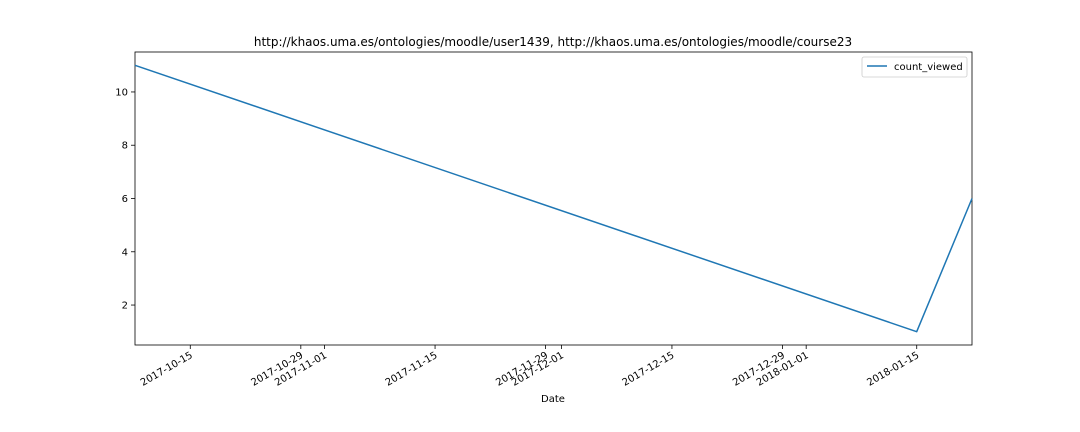 The width and height of the screenshot is (1080, 432). Describe the element at coordinates (928, 67) in the screenshot. I see `legend-label: count_viewed` at that location.